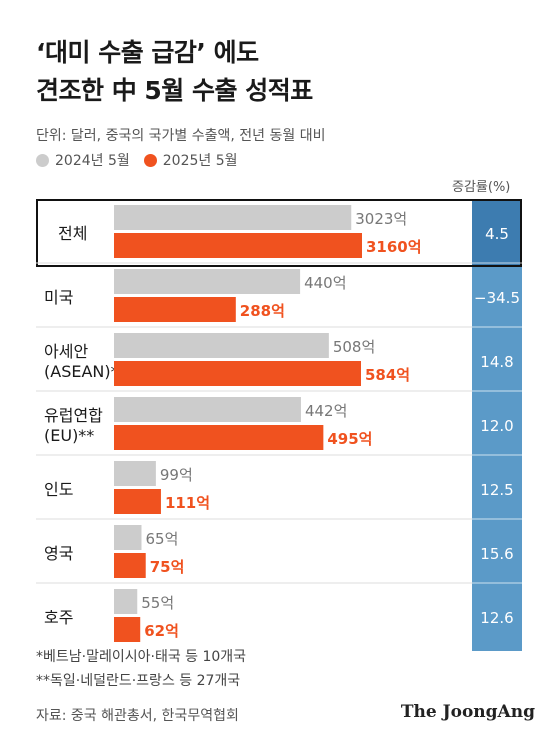 Image resolution: width=559 pixels, height=749 pixels. I want to click on legend: 2024년 5월 2025년 5월, so click(144, 160).